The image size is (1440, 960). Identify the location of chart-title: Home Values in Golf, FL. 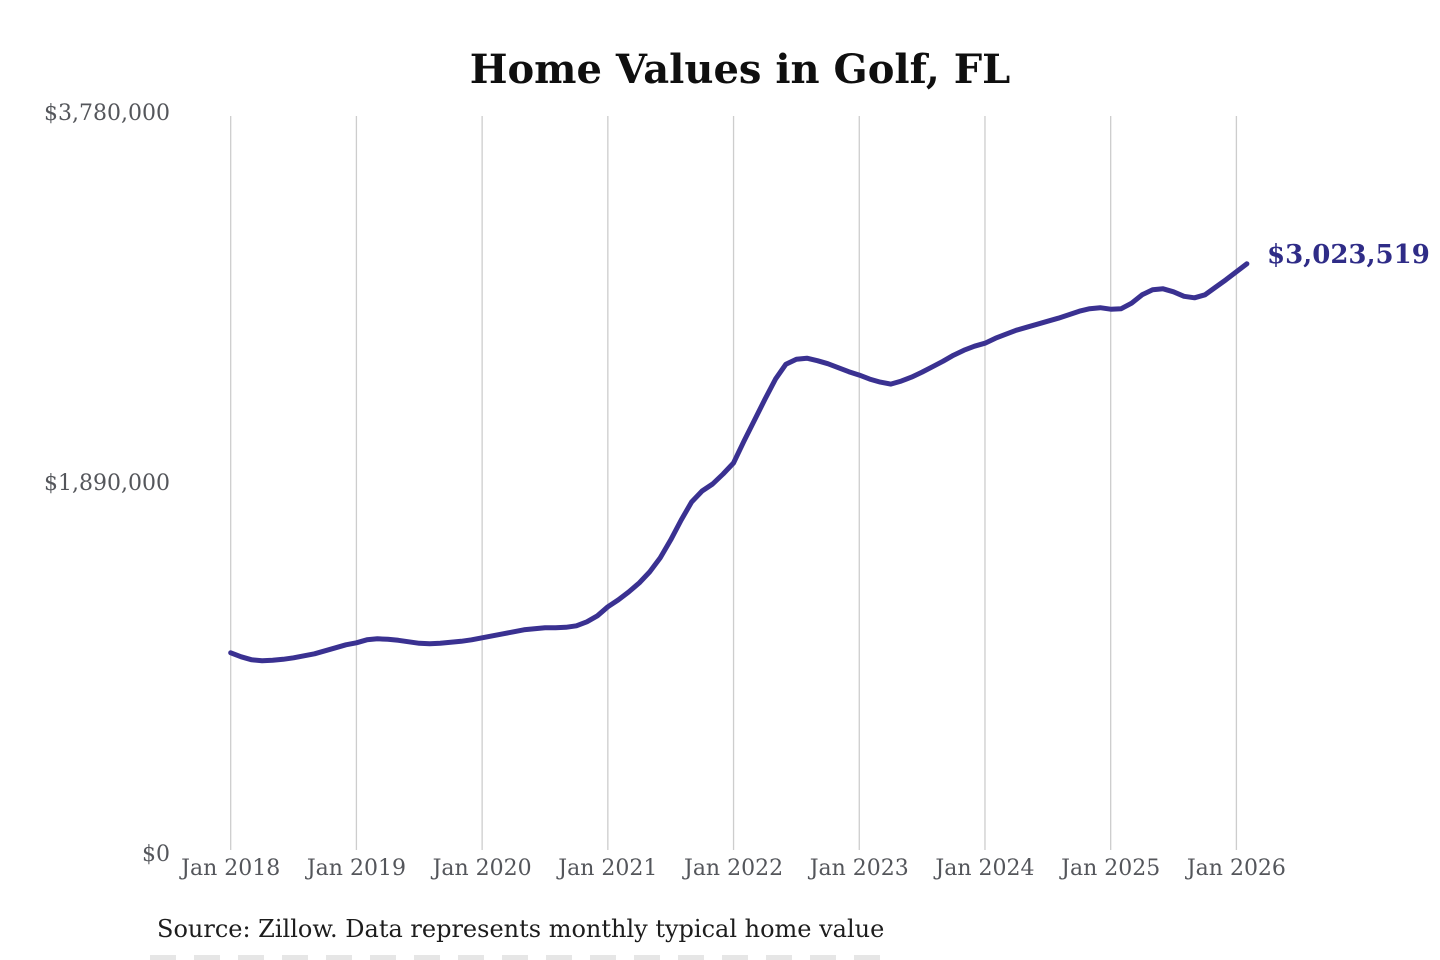
(740, 69).